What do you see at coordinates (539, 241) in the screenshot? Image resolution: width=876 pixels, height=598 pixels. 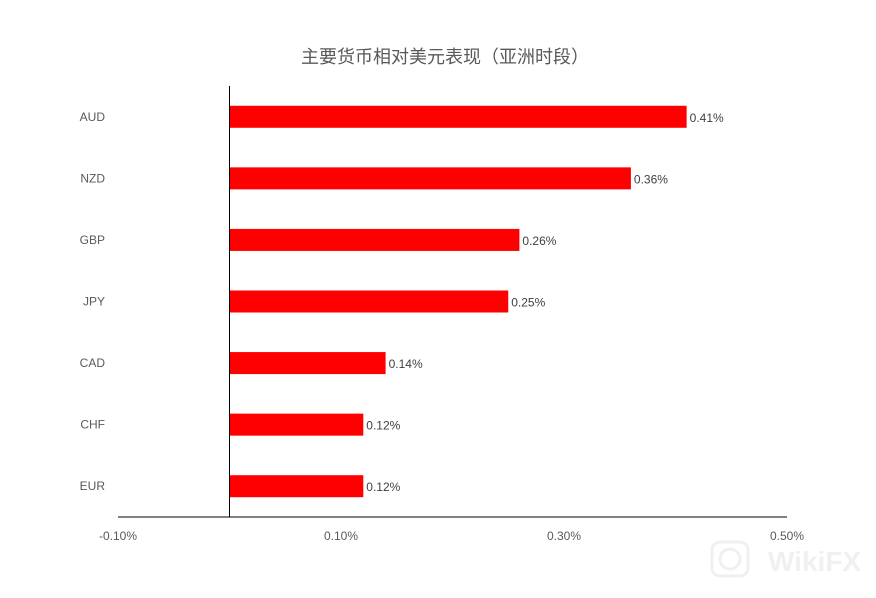 I see `data-label: 0.26%` at bounding box center [539, 241].